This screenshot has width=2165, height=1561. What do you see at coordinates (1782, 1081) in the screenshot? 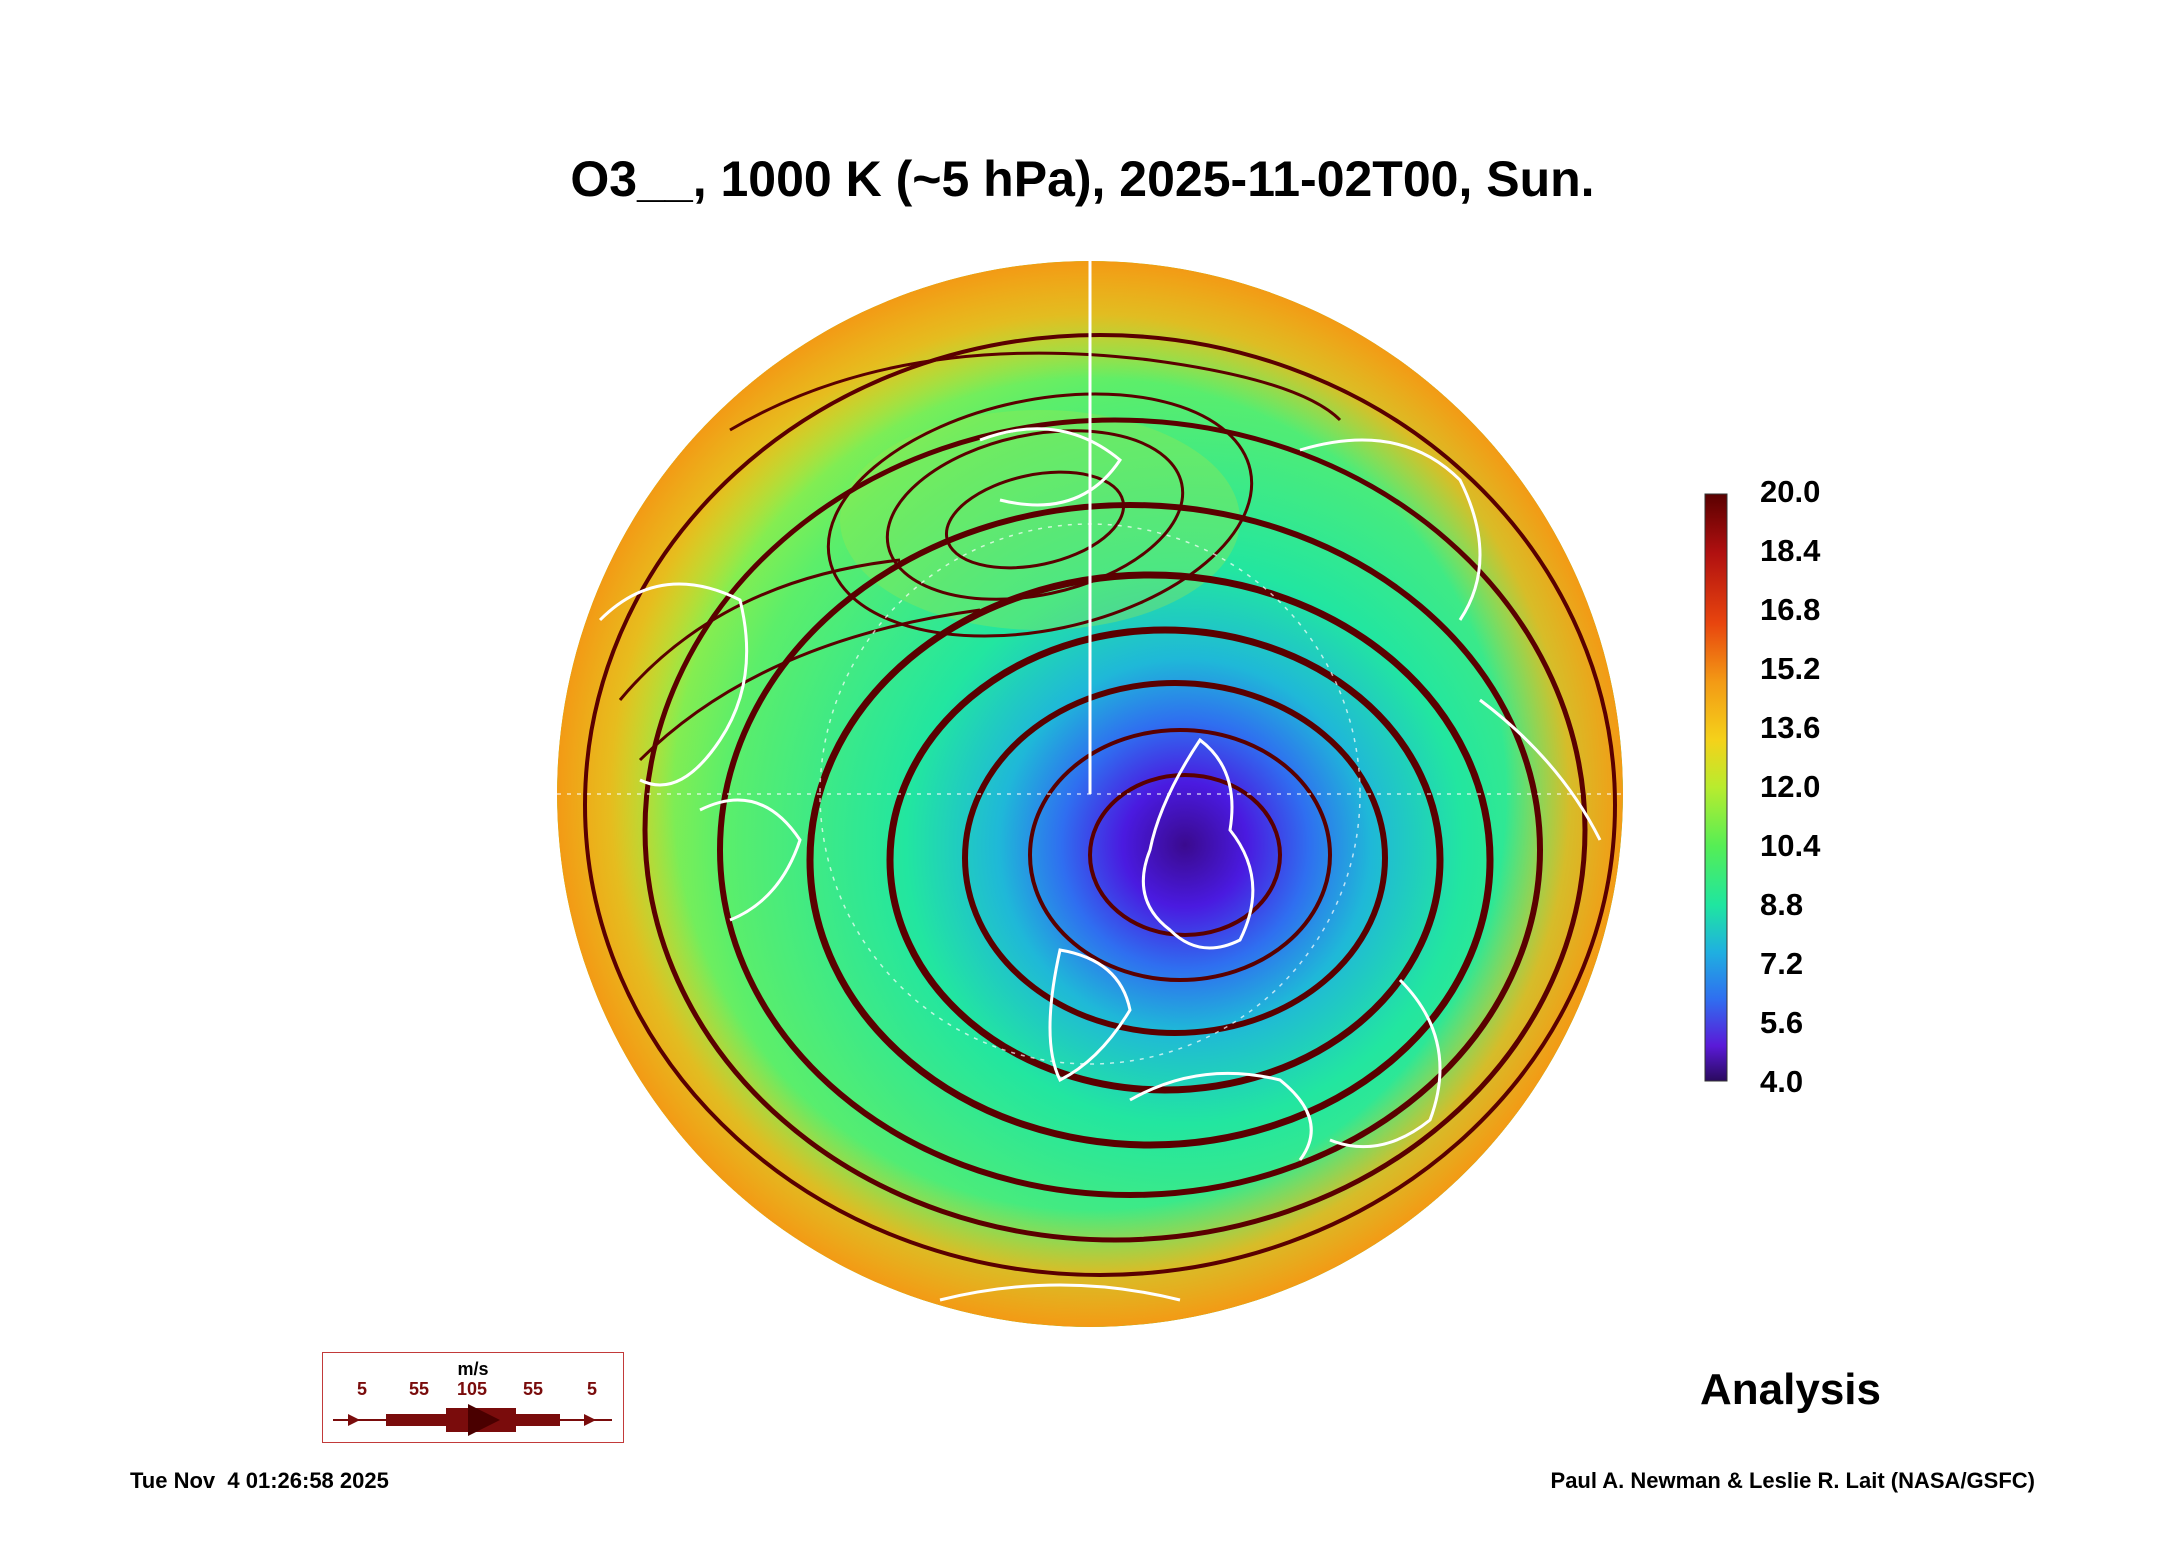
I see `colorbar-label: 4.0` at bounding box center [1782, 1081].